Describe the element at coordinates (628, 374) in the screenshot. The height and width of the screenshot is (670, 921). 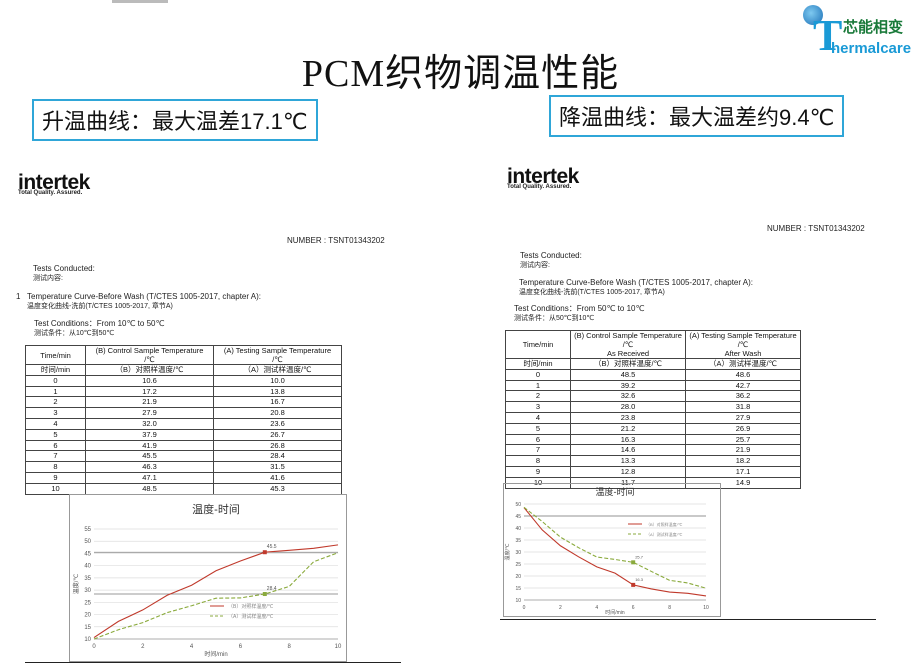
I see `right-table-cell: 48.5` at that location.